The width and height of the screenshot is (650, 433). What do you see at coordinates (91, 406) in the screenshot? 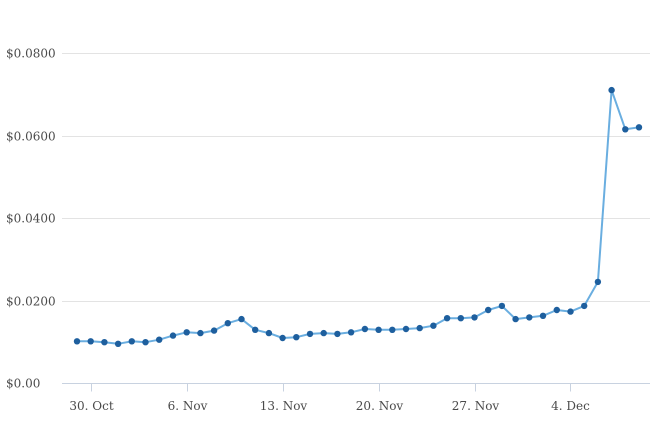
I see `x-tick-label: 30. Oct` at bounding box center [91, 406].